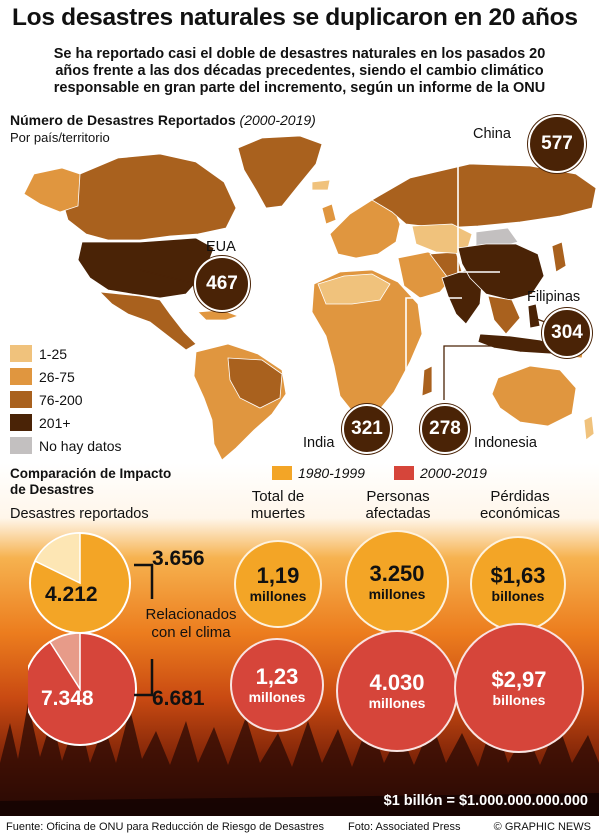 This screenshot has height=838, width=599. Describe the element at coordinates (485, 801) in the screenshot. I see `billion-note: $1 billón = $1.000.000.000.000` at that location.